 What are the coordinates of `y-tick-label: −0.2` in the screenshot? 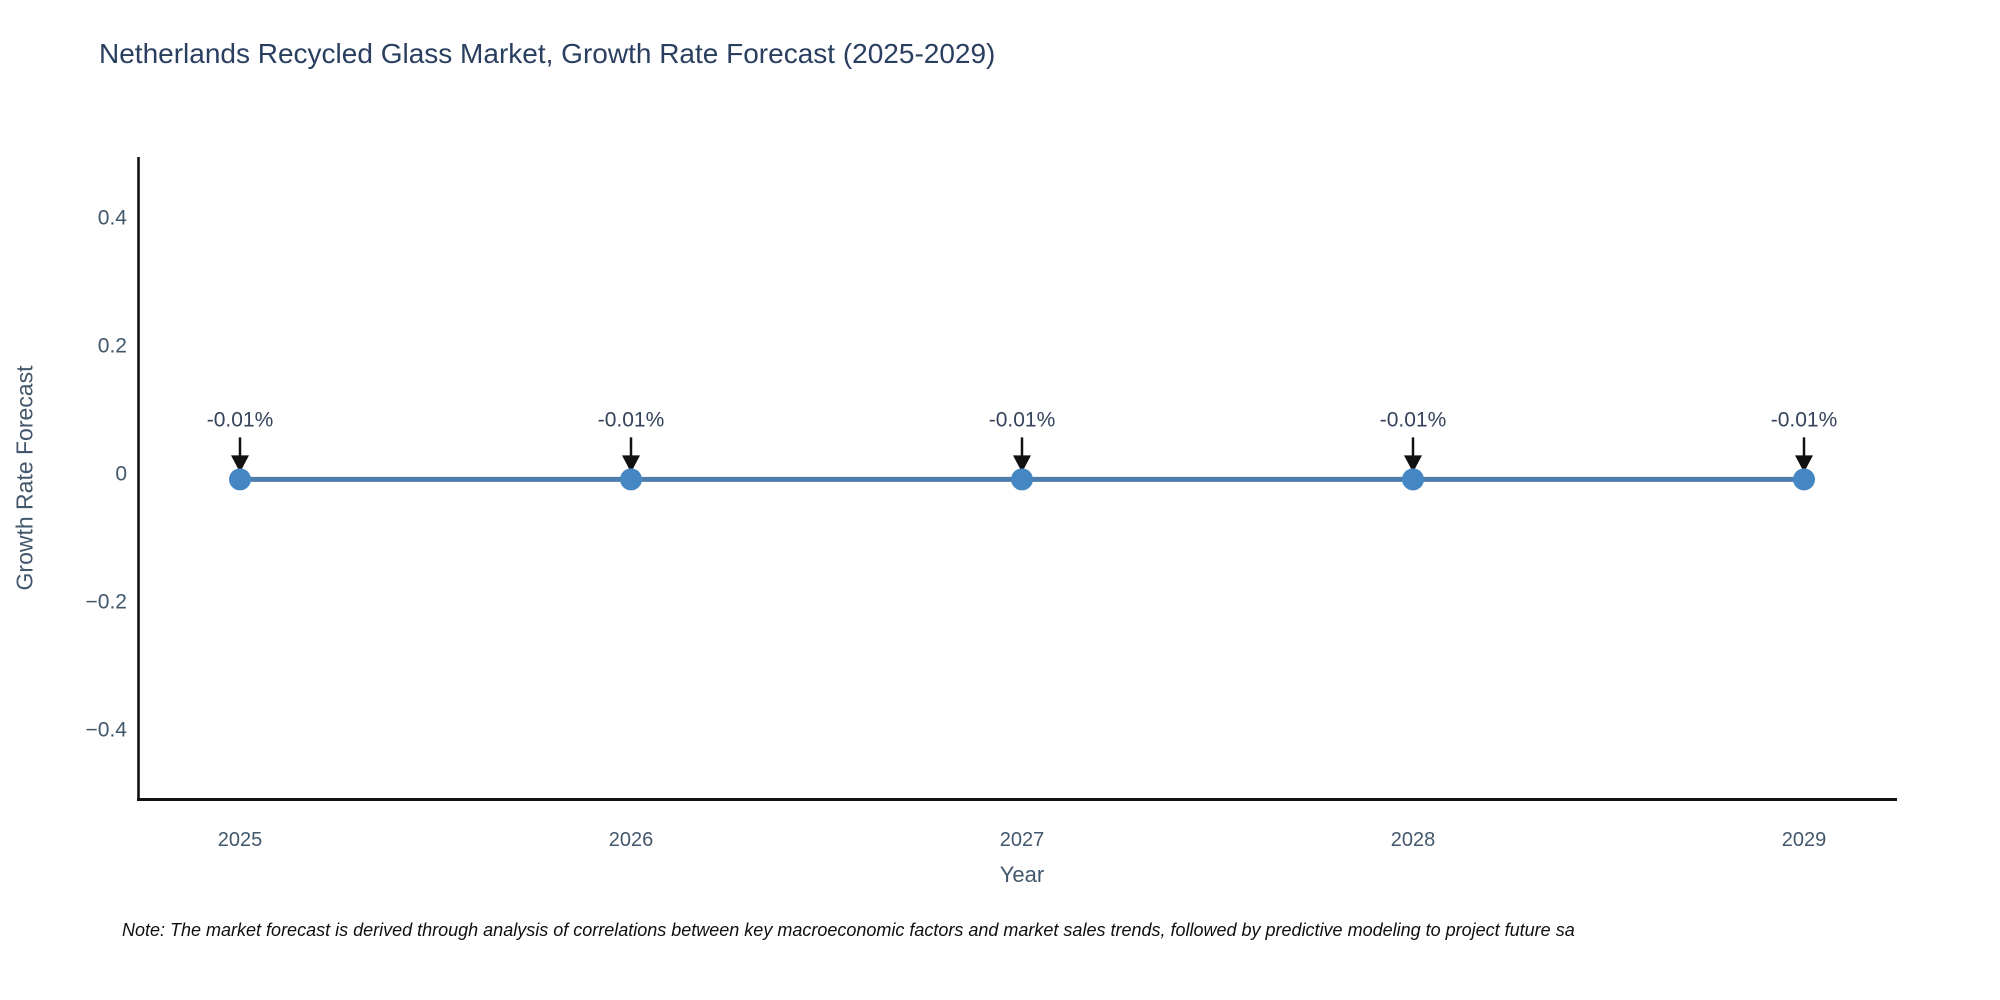 It's located at (106, 601).